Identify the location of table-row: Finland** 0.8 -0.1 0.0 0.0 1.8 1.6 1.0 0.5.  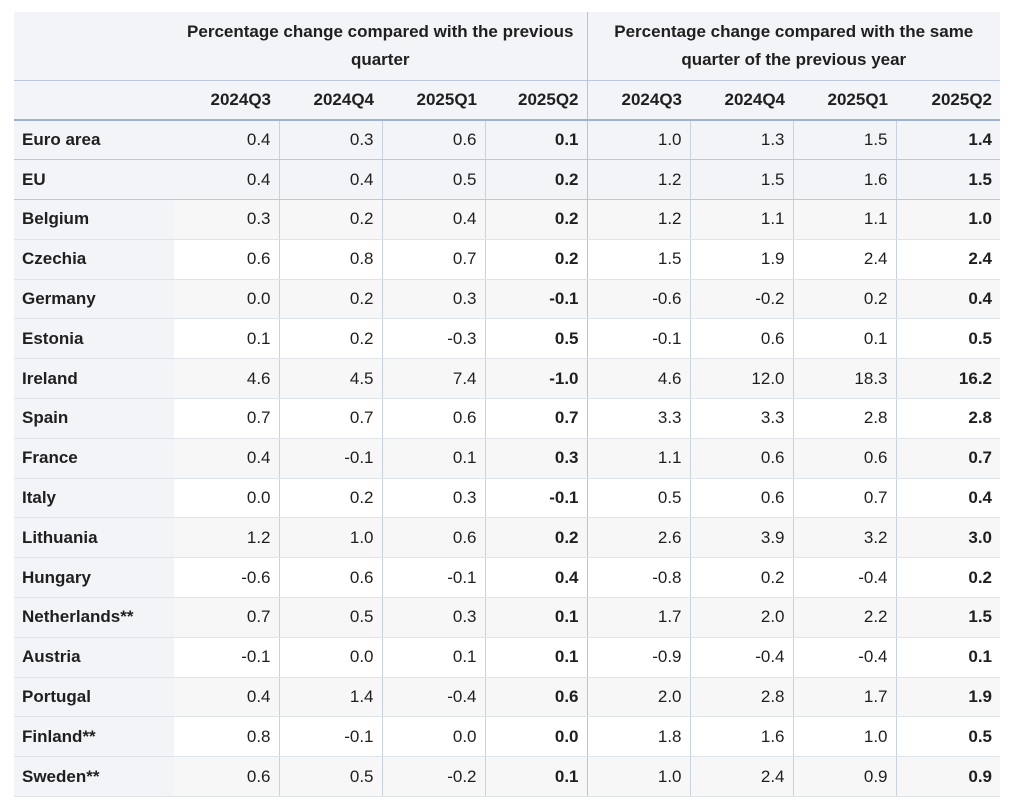
(507, 737).